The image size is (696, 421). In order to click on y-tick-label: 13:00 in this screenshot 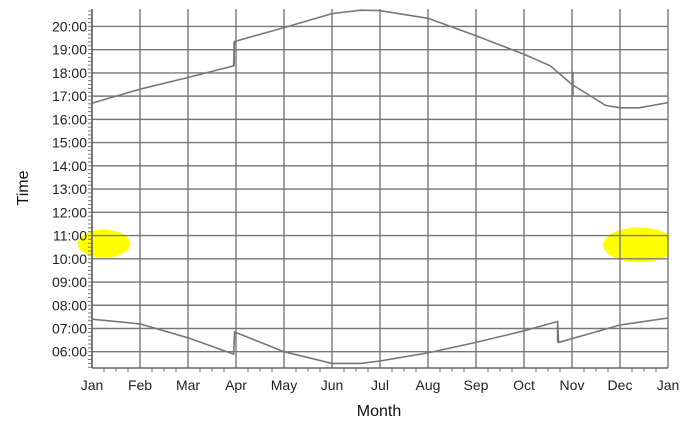, I will do `click(69, 189)`.